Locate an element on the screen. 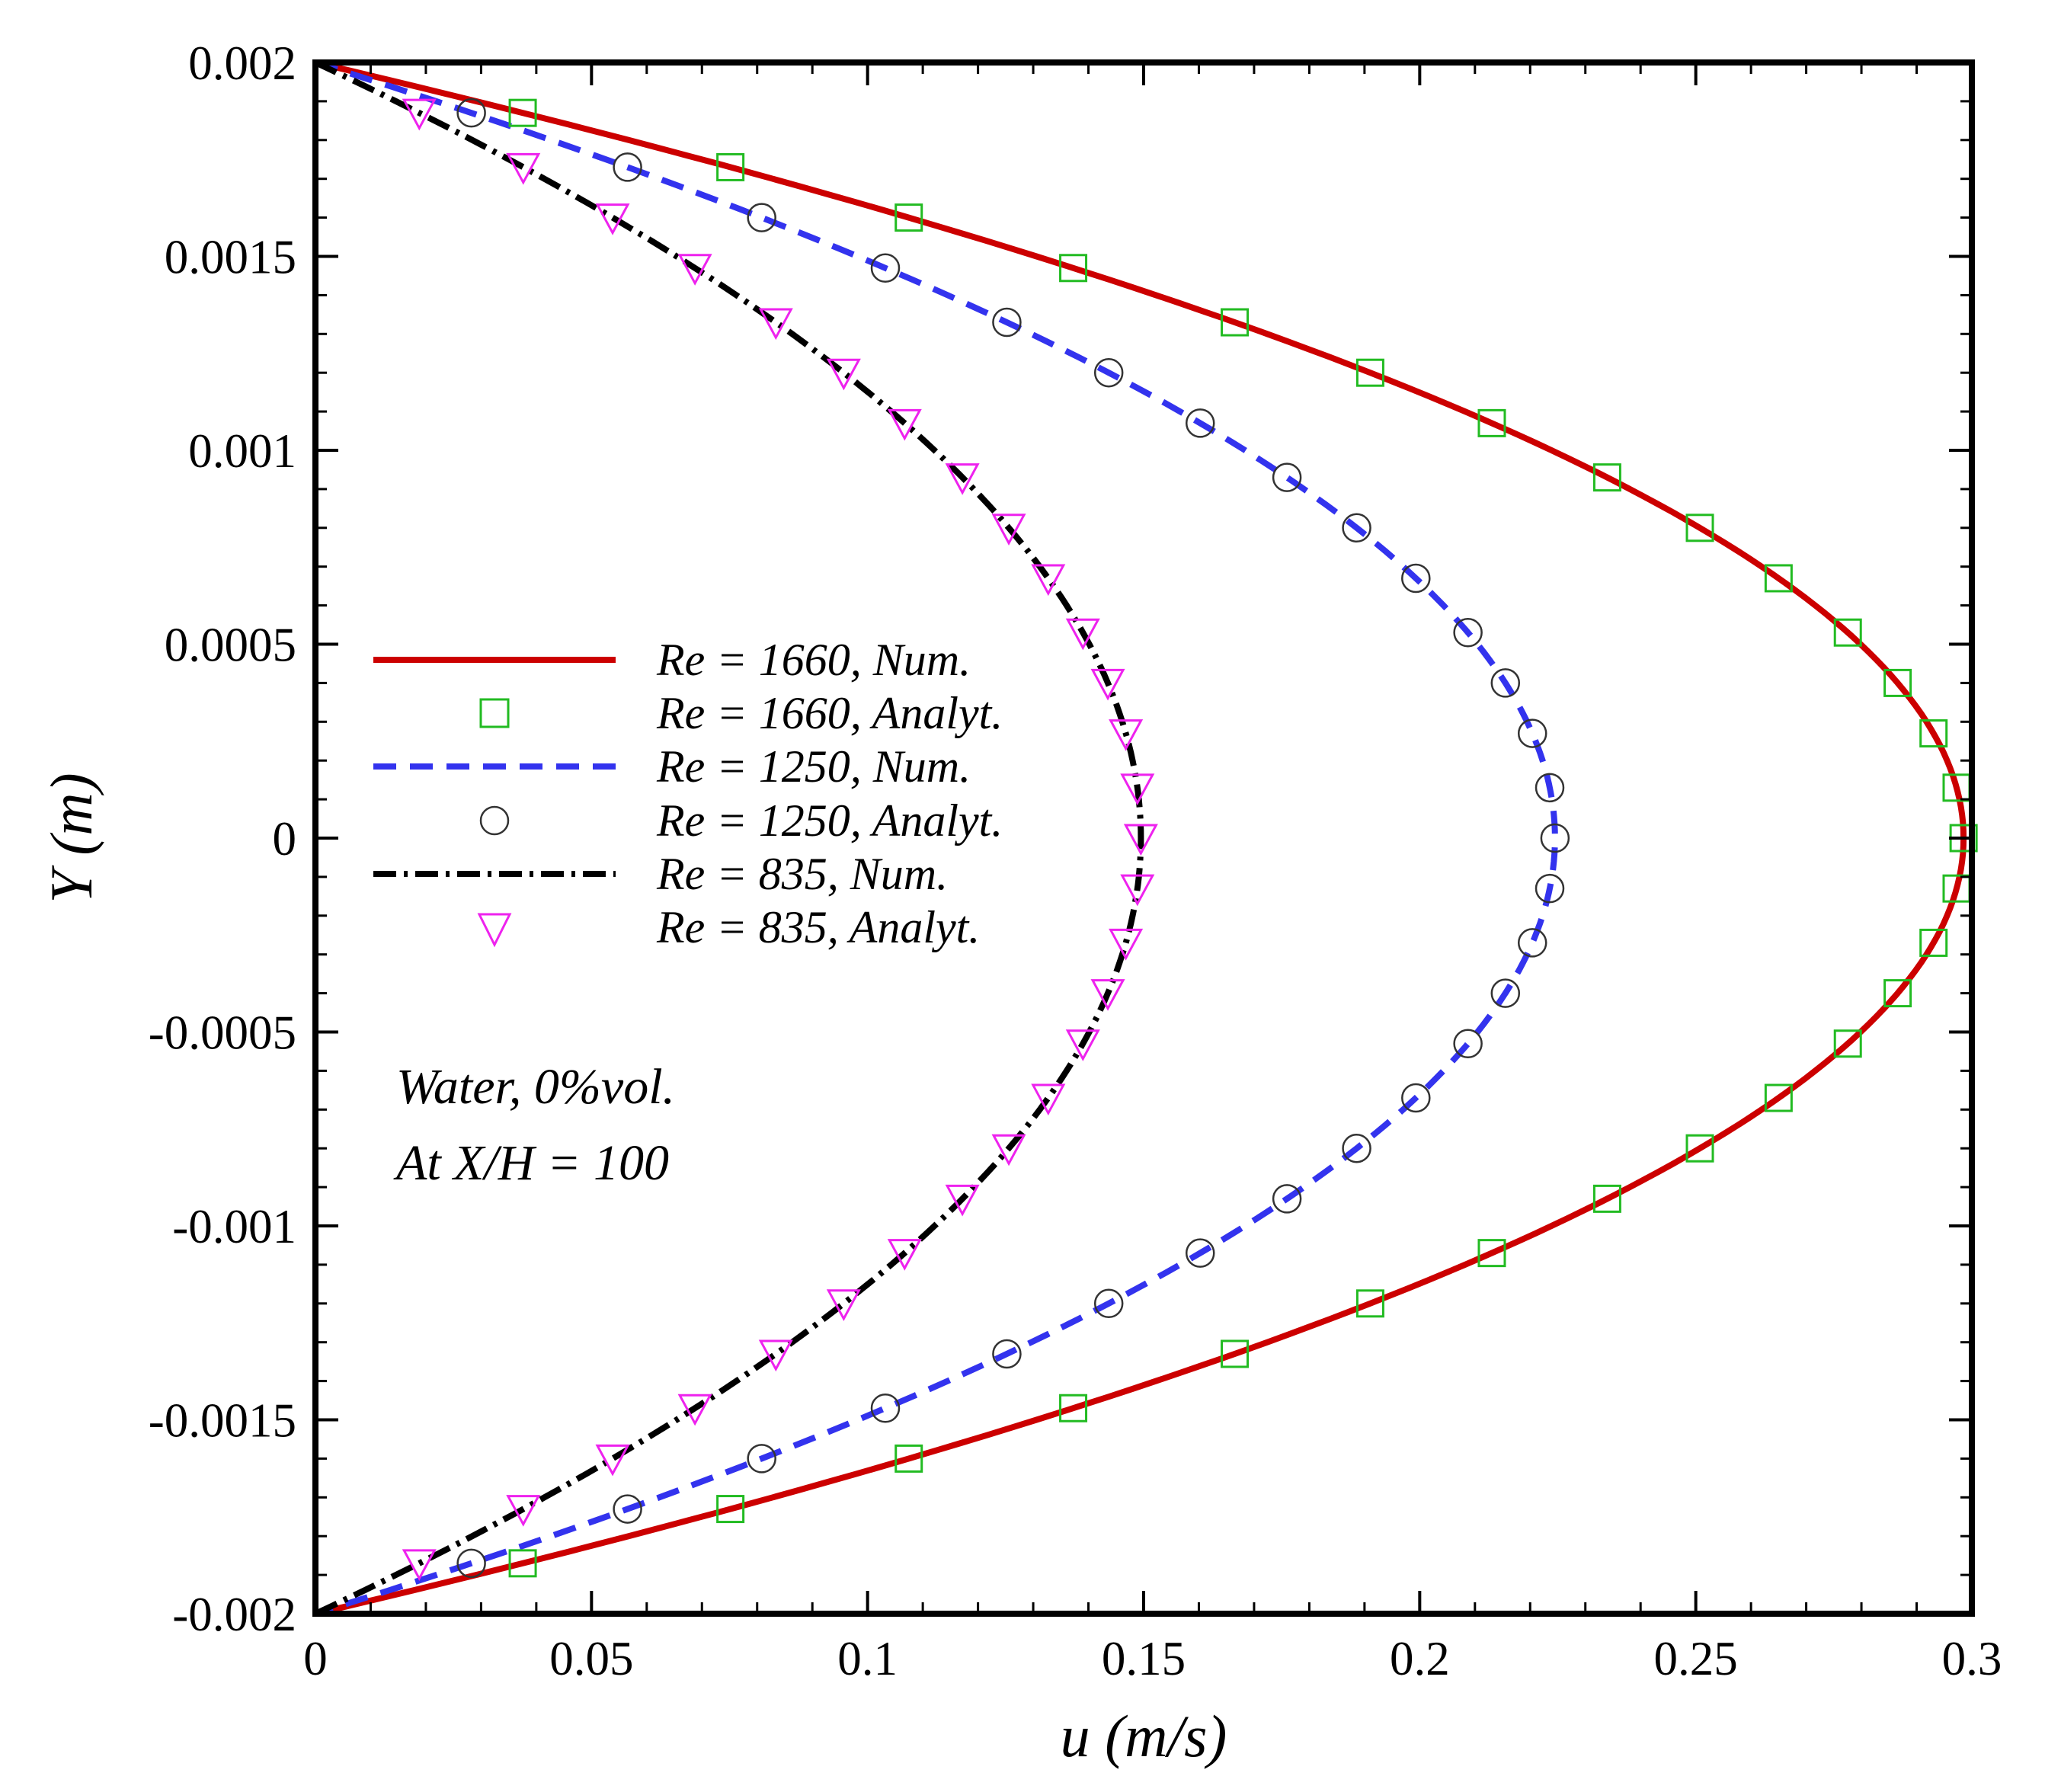 This screenshot has width=2045, height=1792. legend-swatch-re1250-analyt is located at coordinates (494, 820).